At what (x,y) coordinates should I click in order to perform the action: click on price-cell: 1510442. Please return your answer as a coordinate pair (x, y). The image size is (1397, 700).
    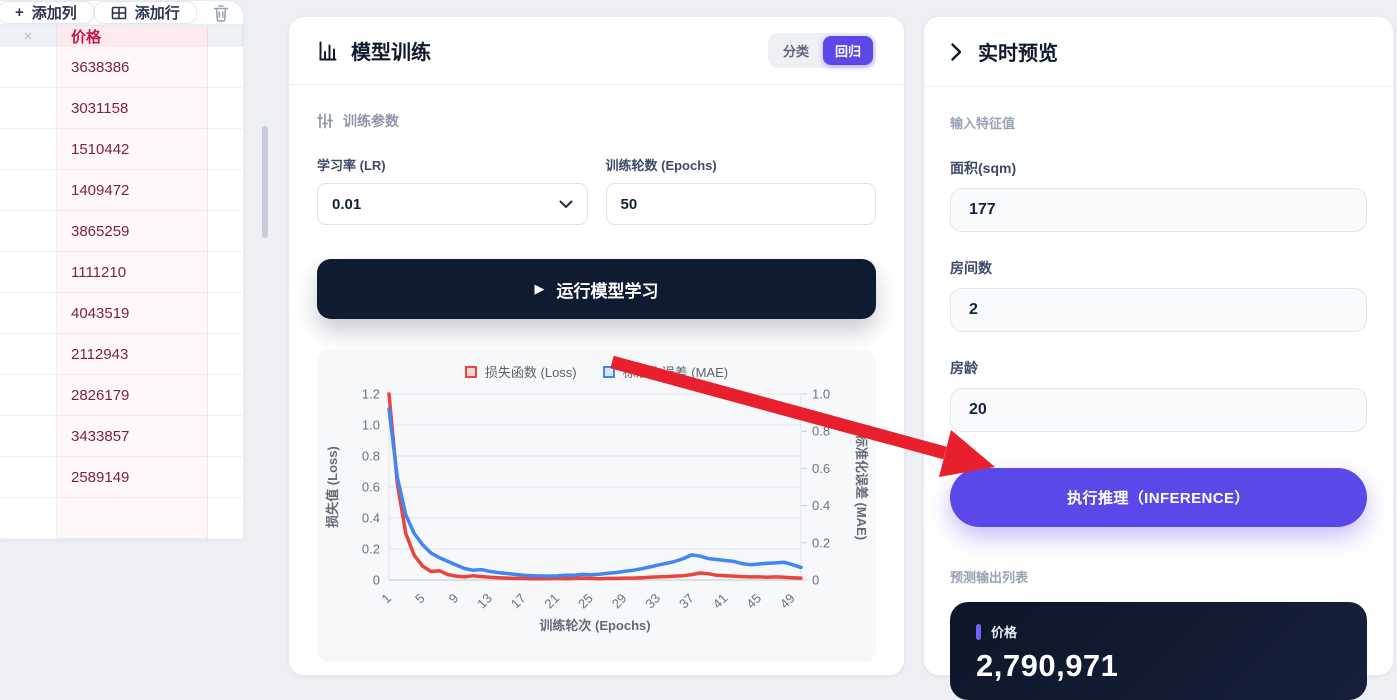
    Looking at the image, I should click on (132, 149).